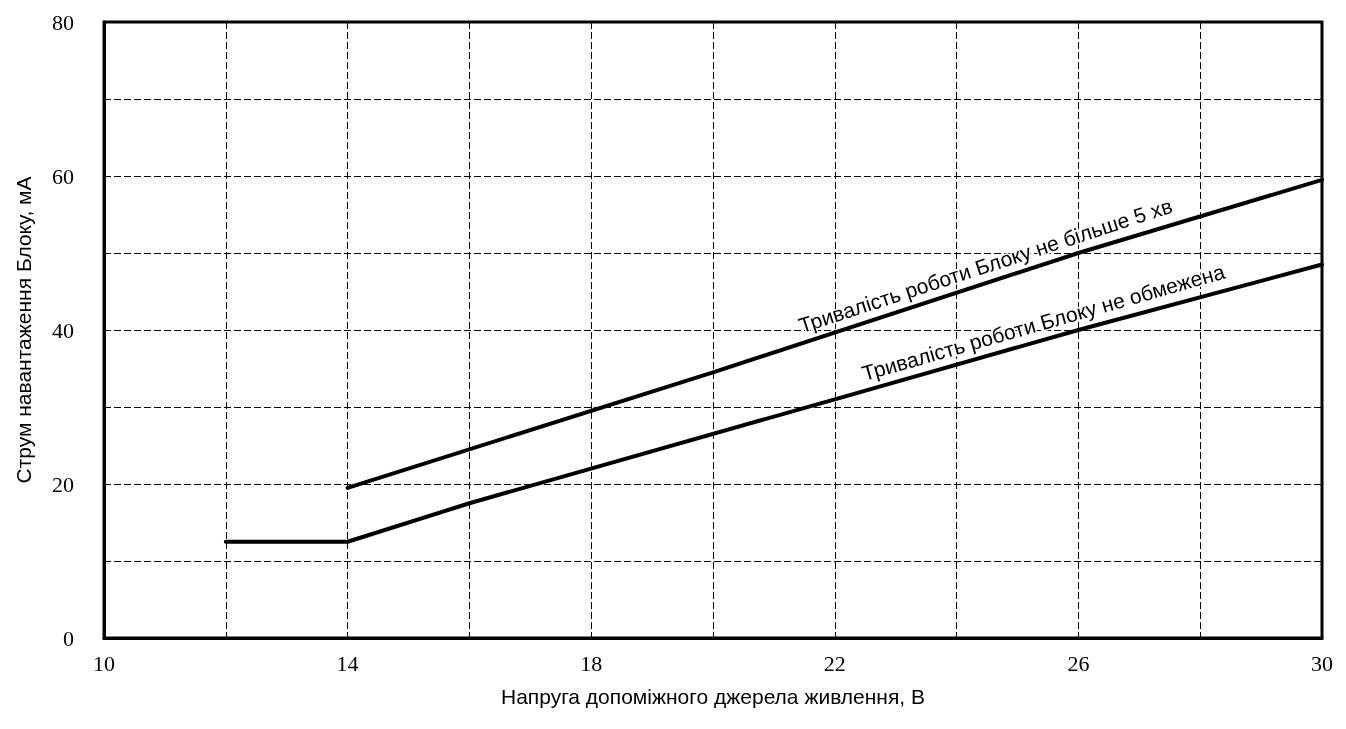  Describe the element at coordinates (1322, 663) in the screenshot. I see `x-tick-label: 30` at that location.